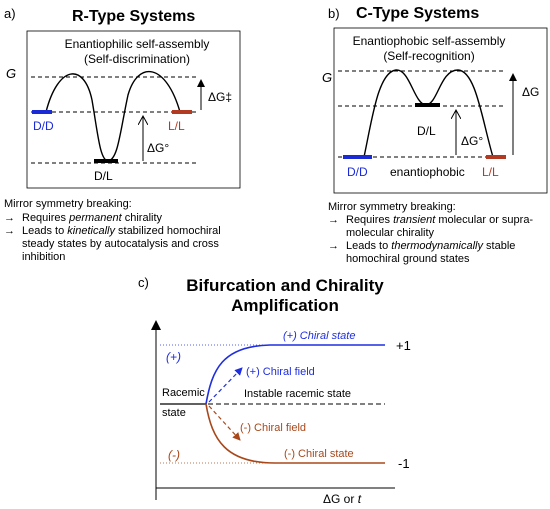 The height and width of the screenshot is (509, 550). What do you see at coordinates (133, 109) in the screenshot?
I see `panel-a-frame` at bounding box center [133, 109].